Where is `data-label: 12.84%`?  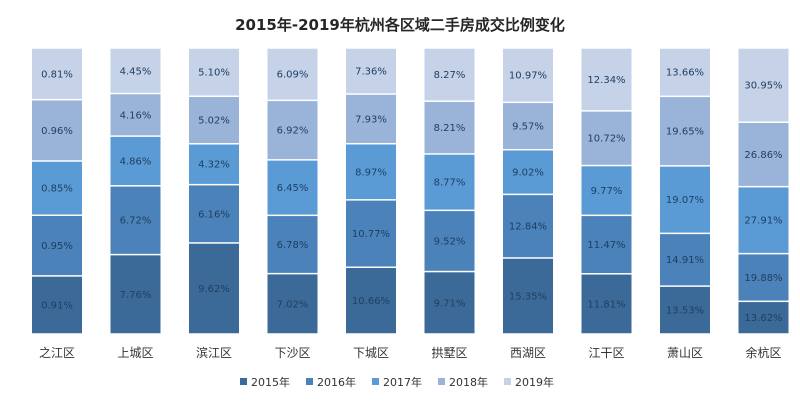
data-label: 12.84% is located at coordinates (528, 227).